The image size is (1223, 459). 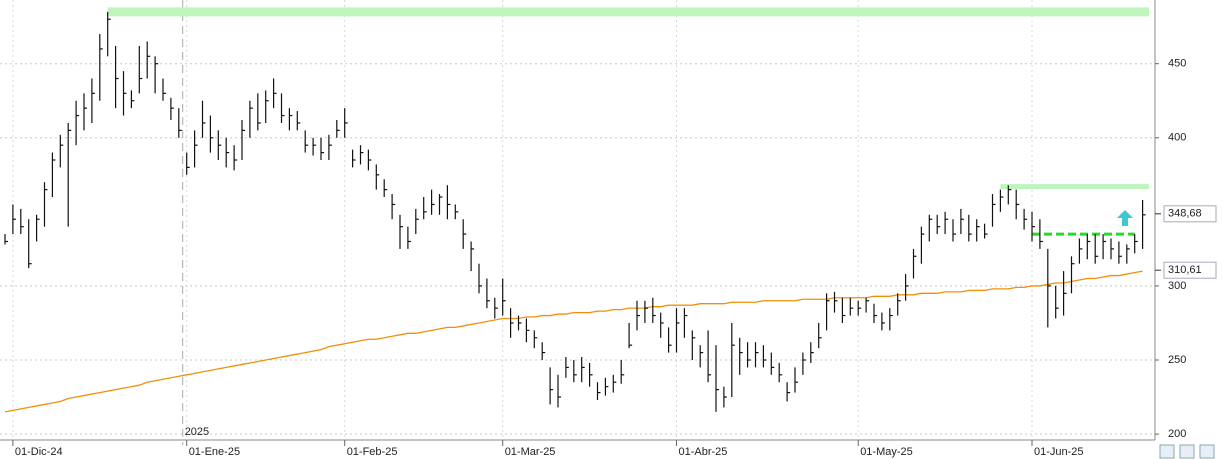 I want to click on year-label: 2025, so click(x=197, y=432).